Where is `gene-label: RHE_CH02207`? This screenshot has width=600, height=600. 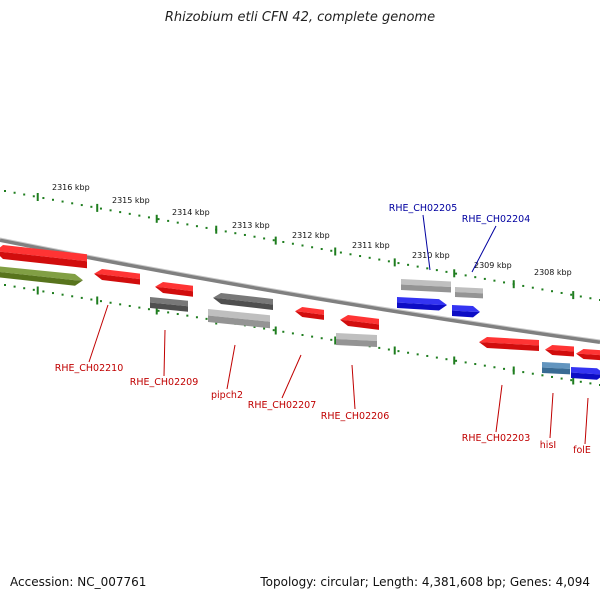
gene-label: RHE_CH02207 is located at coordinates (282, 405).